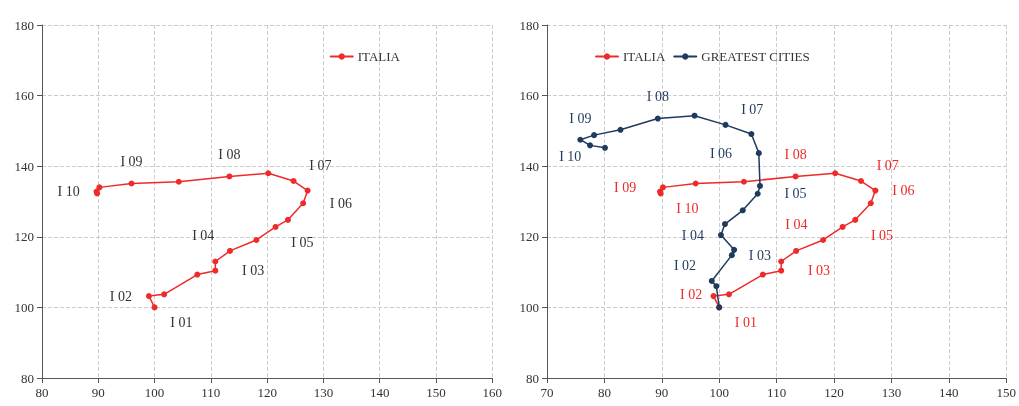  I want to click on legend-label: GREATEST CITIES, so click(755, 56).